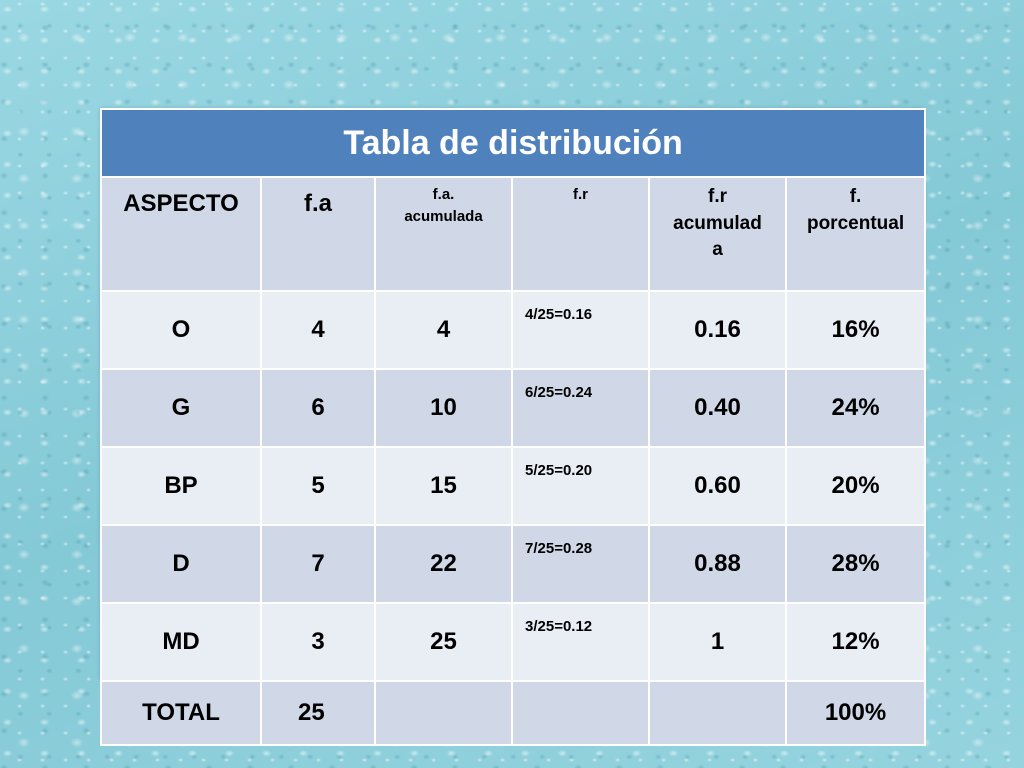 The height and width of the screenshot is (768, 1024). Describe the element at coordinates (580, 713) in the screenshot. I see `cell-fr-total` at that location.